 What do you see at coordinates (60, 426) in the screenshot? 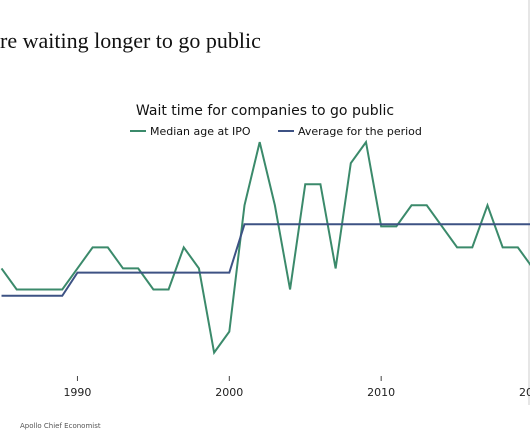
I see `source: Apollo Chief Economist` at bounding box center [60, 426].